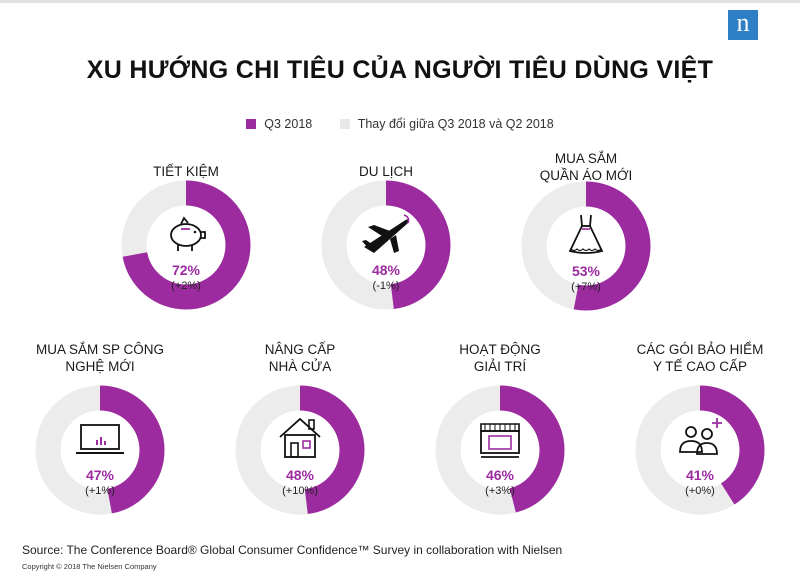 The width and height of the screenshot is (800, 576). I want to click on change-label: (+0%), so click(700, 491).